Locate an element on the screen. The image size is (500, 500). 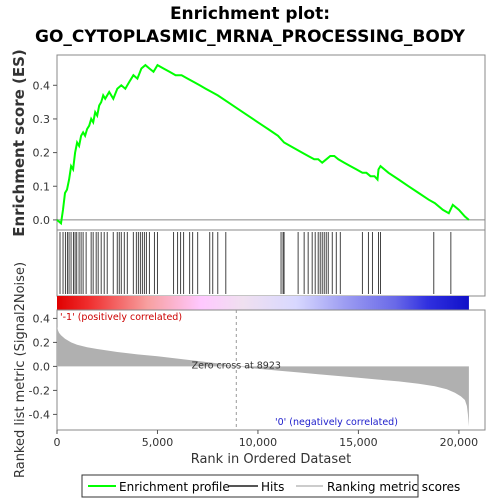
x-tick-label: 10,000 is located at coordinates (258, 442).